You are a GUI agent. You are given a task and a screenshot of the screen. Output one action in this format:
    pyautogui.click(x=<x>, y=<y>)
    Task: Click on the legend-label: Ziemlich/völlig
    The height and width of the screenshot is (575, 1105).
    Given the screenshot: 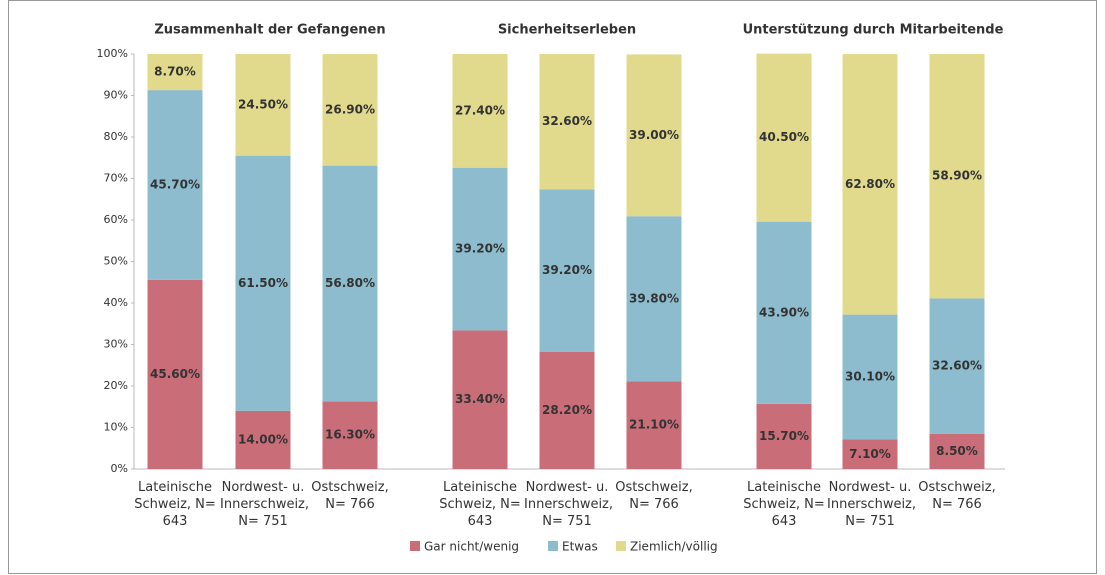 What is the action you would take?
    pyautogui.click(x=674, y=547)
    